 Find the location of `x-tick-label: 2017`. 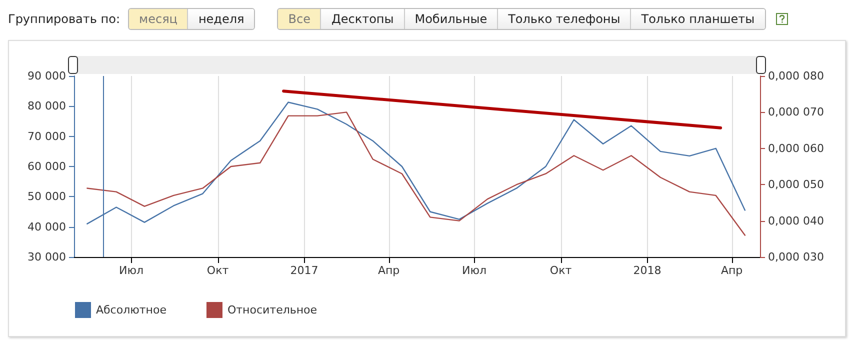

x-tick-label: 2017 is located at coordinates (304, 270).